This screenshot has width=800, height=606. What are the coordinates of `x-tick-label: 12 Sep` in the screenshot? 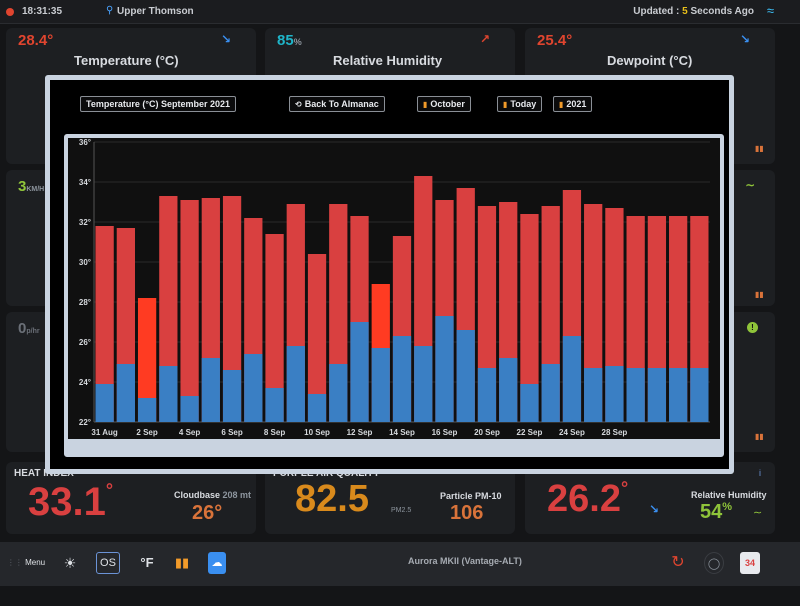 It's located at (360, 432).